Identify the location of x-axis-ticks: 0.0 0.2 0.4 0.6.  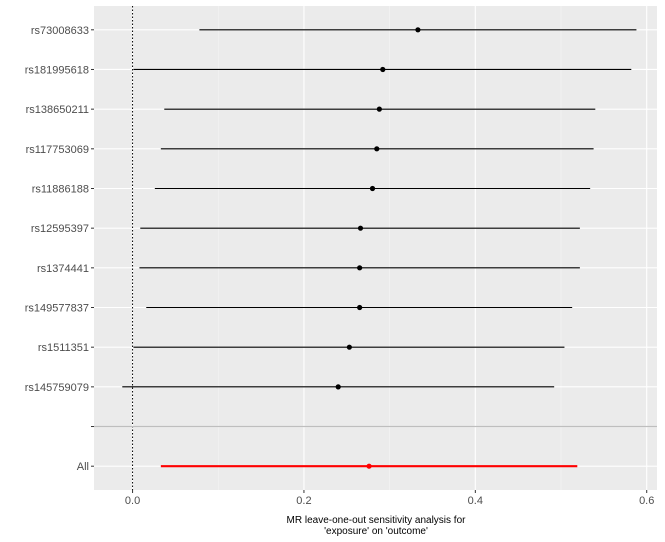
(389, 498).